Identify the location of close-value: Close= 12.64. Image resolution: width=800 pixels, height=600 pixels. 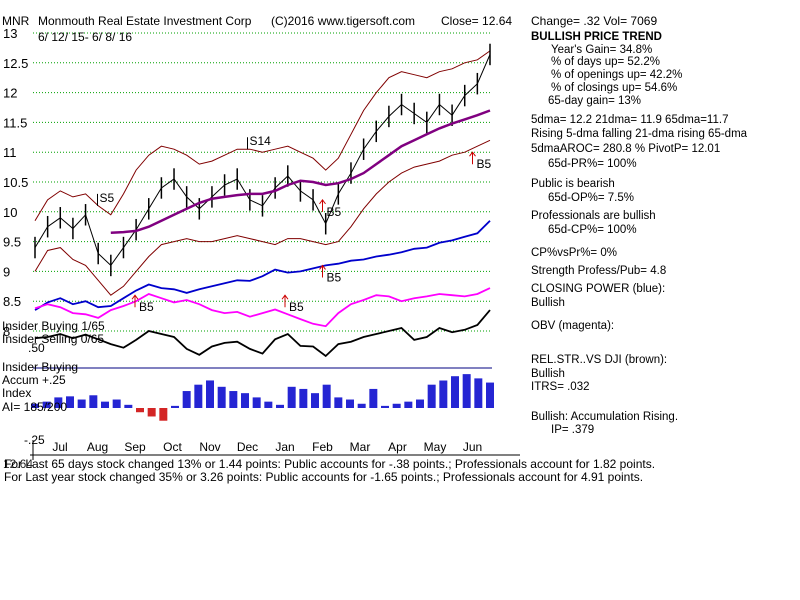
(477, 21).